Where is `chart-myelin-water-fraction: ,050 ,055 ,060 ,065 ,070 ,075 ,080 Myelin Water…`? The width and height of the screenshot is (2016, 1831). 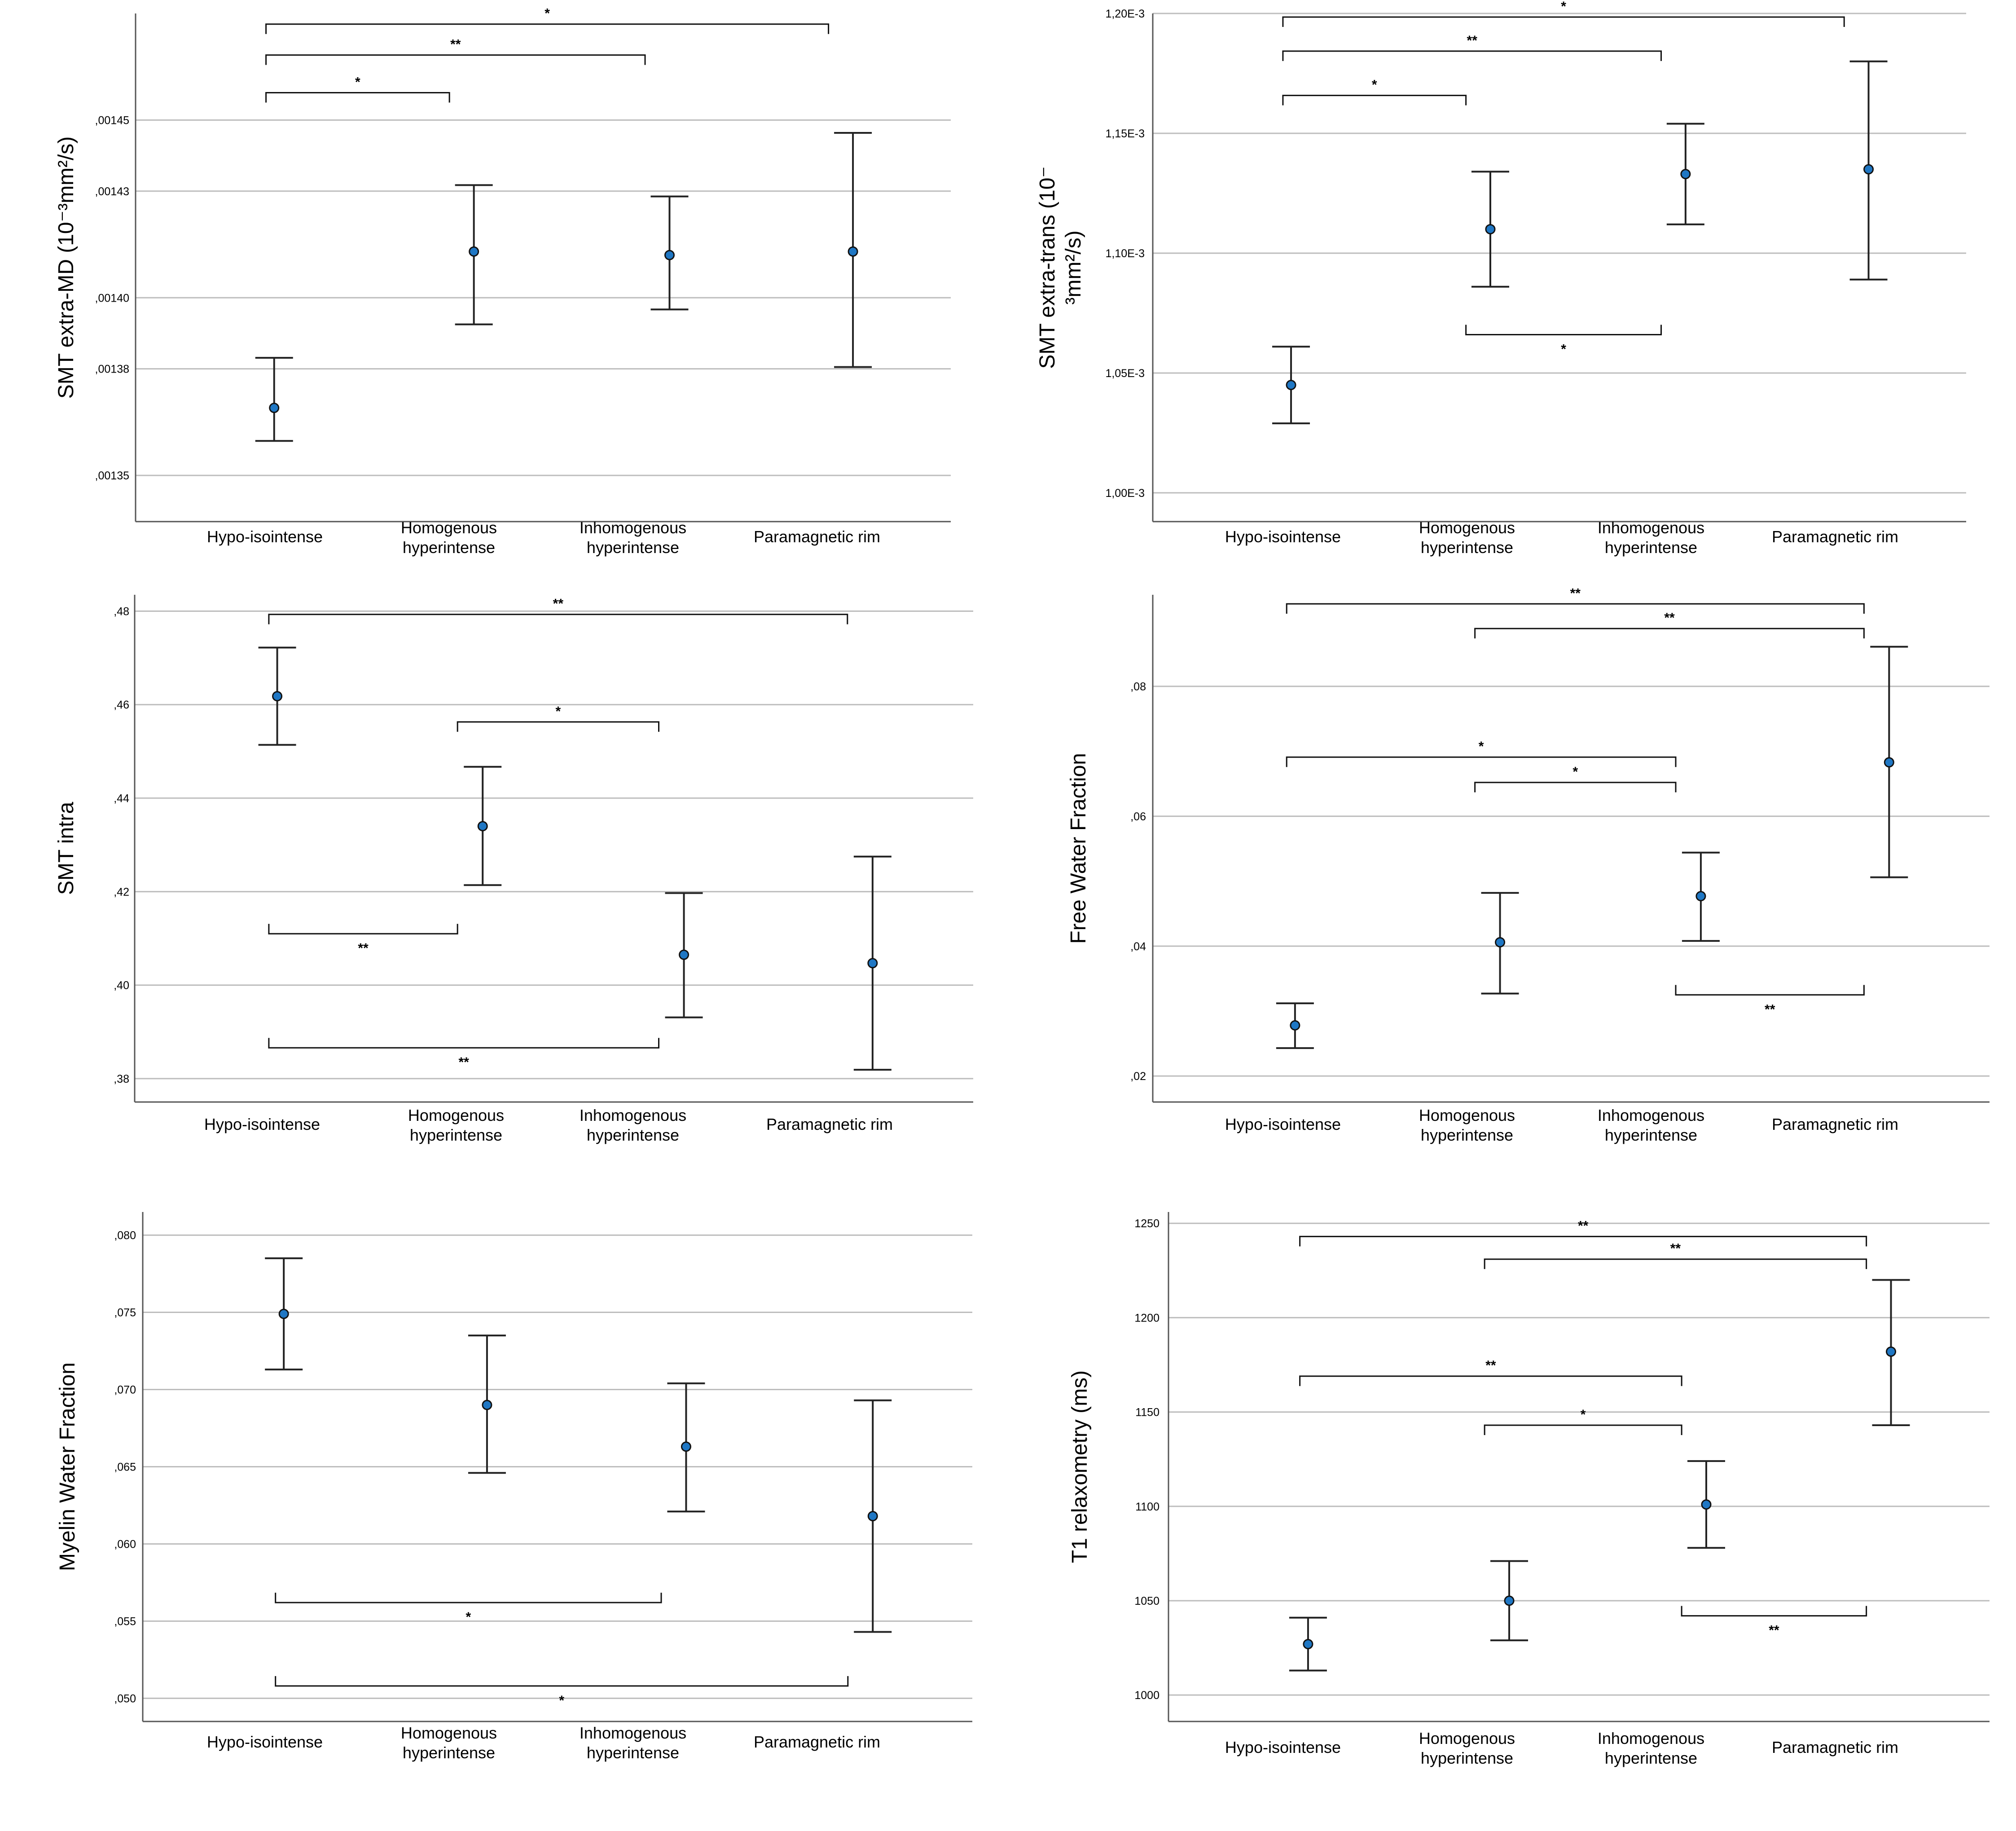
chart-myelin-water-fraction: ,050 ,055 ,060 ,065 ,070 ,075 ,080 Myelin Water… is located at coordinates (514, 1487).